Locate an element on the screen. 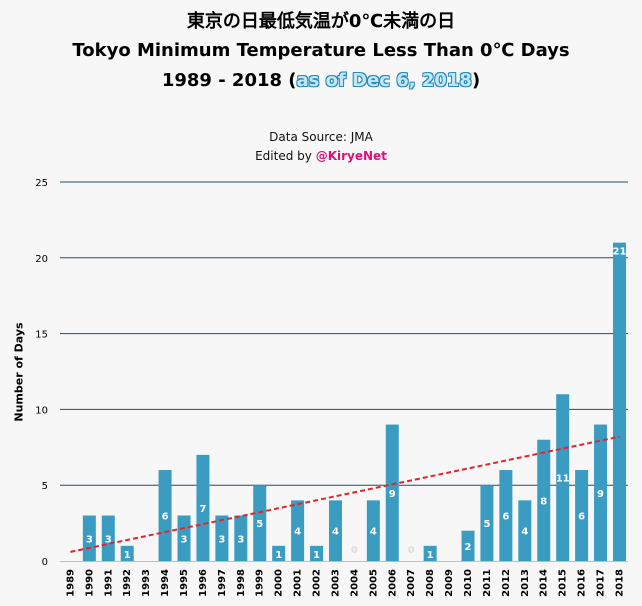 Image resolution: width=642 pixels, height=606 pixels. x-tick-label: 2011 is located at coordinates (487, 583).